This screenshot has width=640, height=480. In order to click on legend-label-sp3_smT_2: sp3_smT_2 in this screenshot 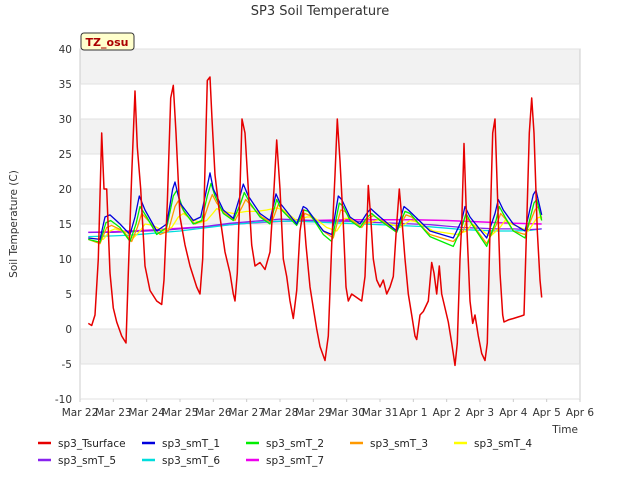, I will do `click(295, 444)`.